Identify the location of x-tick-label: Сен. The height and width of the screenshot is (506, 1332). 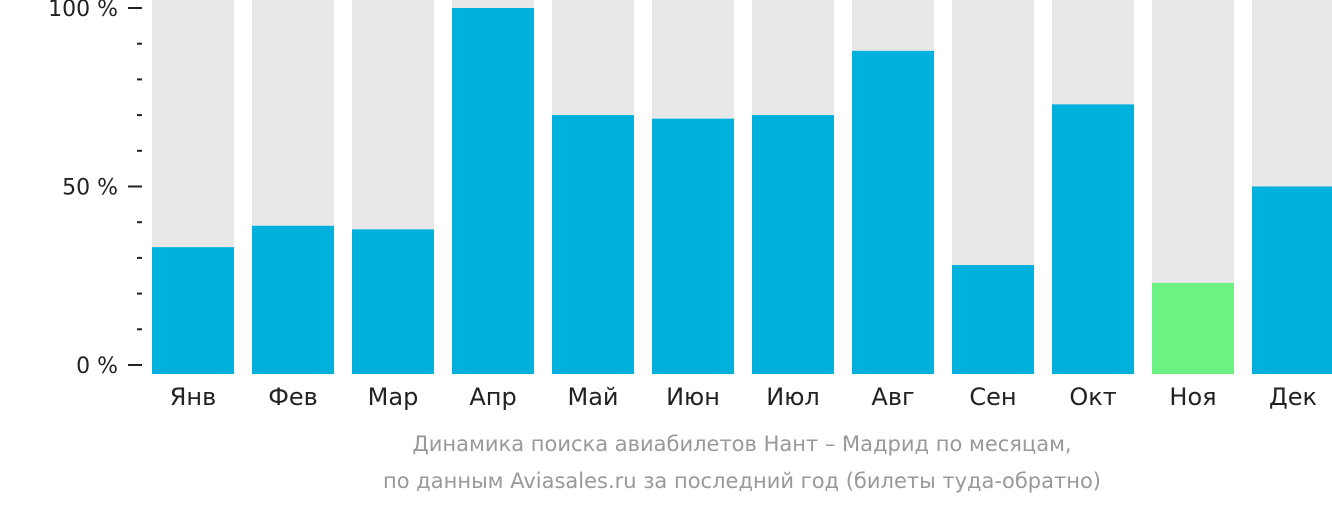
(992, 397).